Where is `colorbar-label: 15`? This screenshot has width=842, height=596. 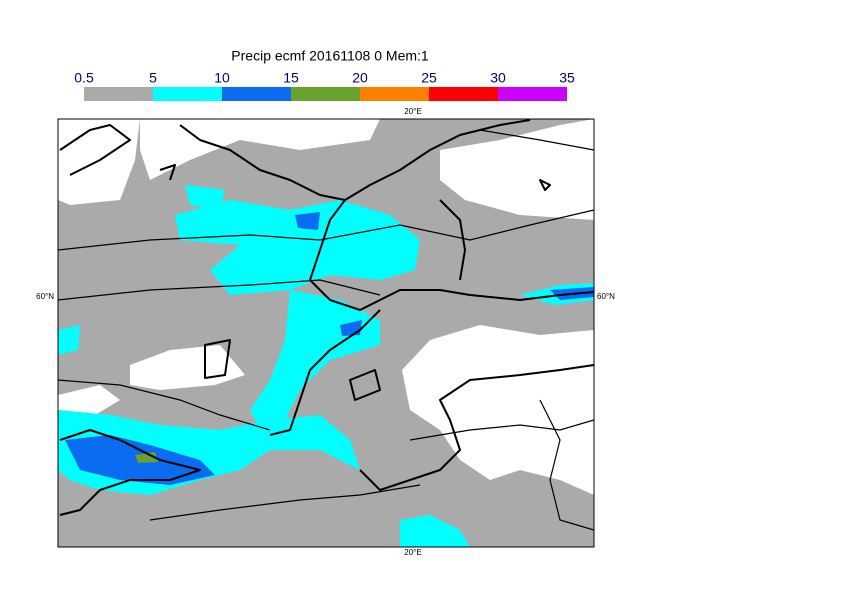
colorbar-label: 15 is located at coordinates (291, 78).